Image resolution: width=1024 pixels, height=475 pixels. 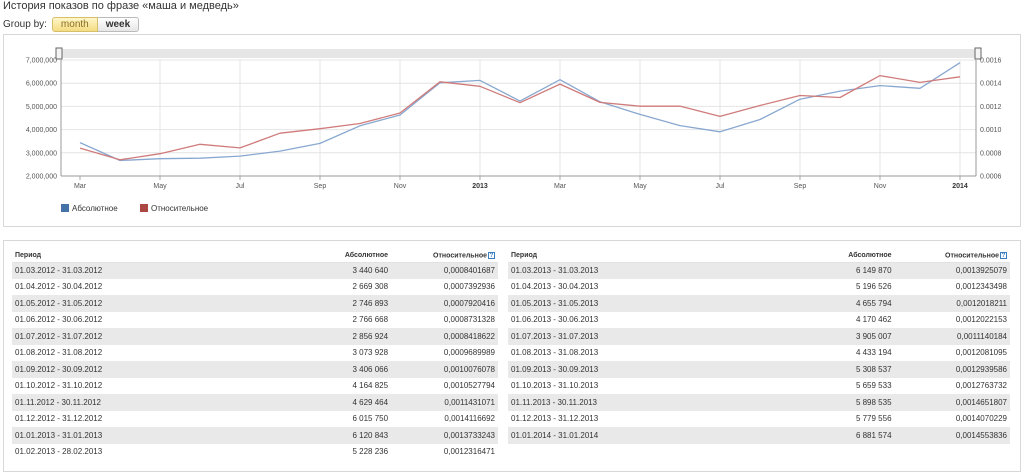 I want to click on period-cell: 01.01.2013 - 31.01.2013, so click(x=148, y=435).